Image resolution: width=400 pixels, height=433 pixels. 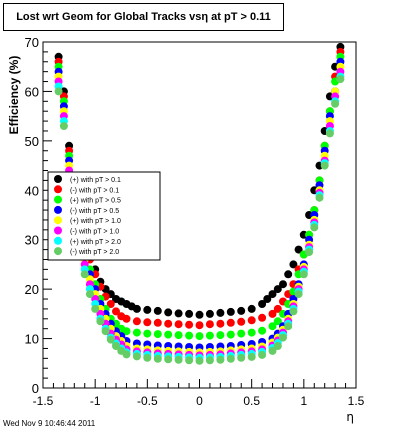 I want to click on x-tick-label: 0, so click(x=199, y=401).